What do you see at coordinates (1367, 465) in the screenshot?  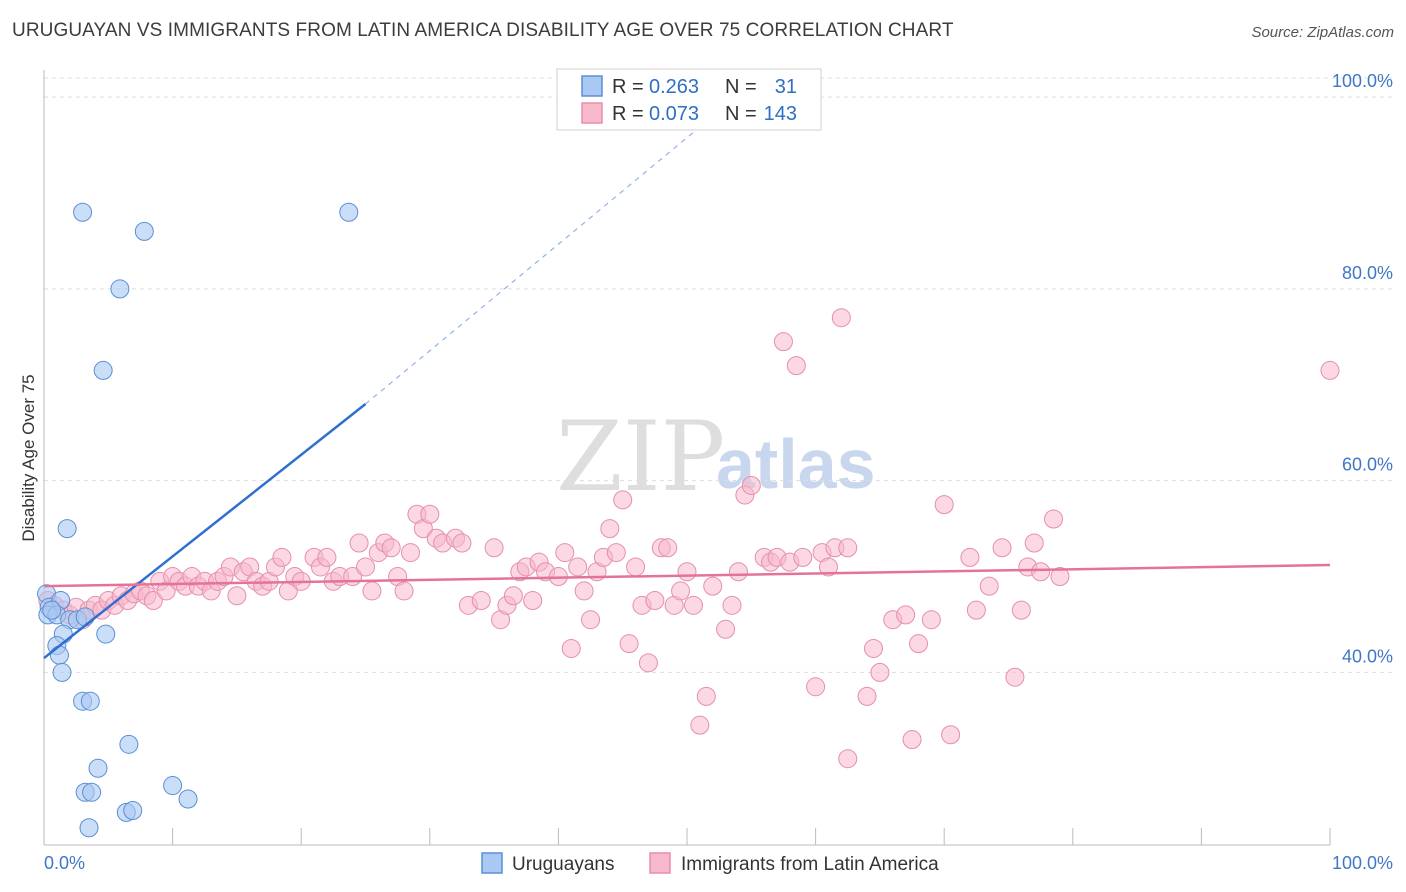 I see `y-tick-label: 60.0%` at bounding box center [1367, 465].